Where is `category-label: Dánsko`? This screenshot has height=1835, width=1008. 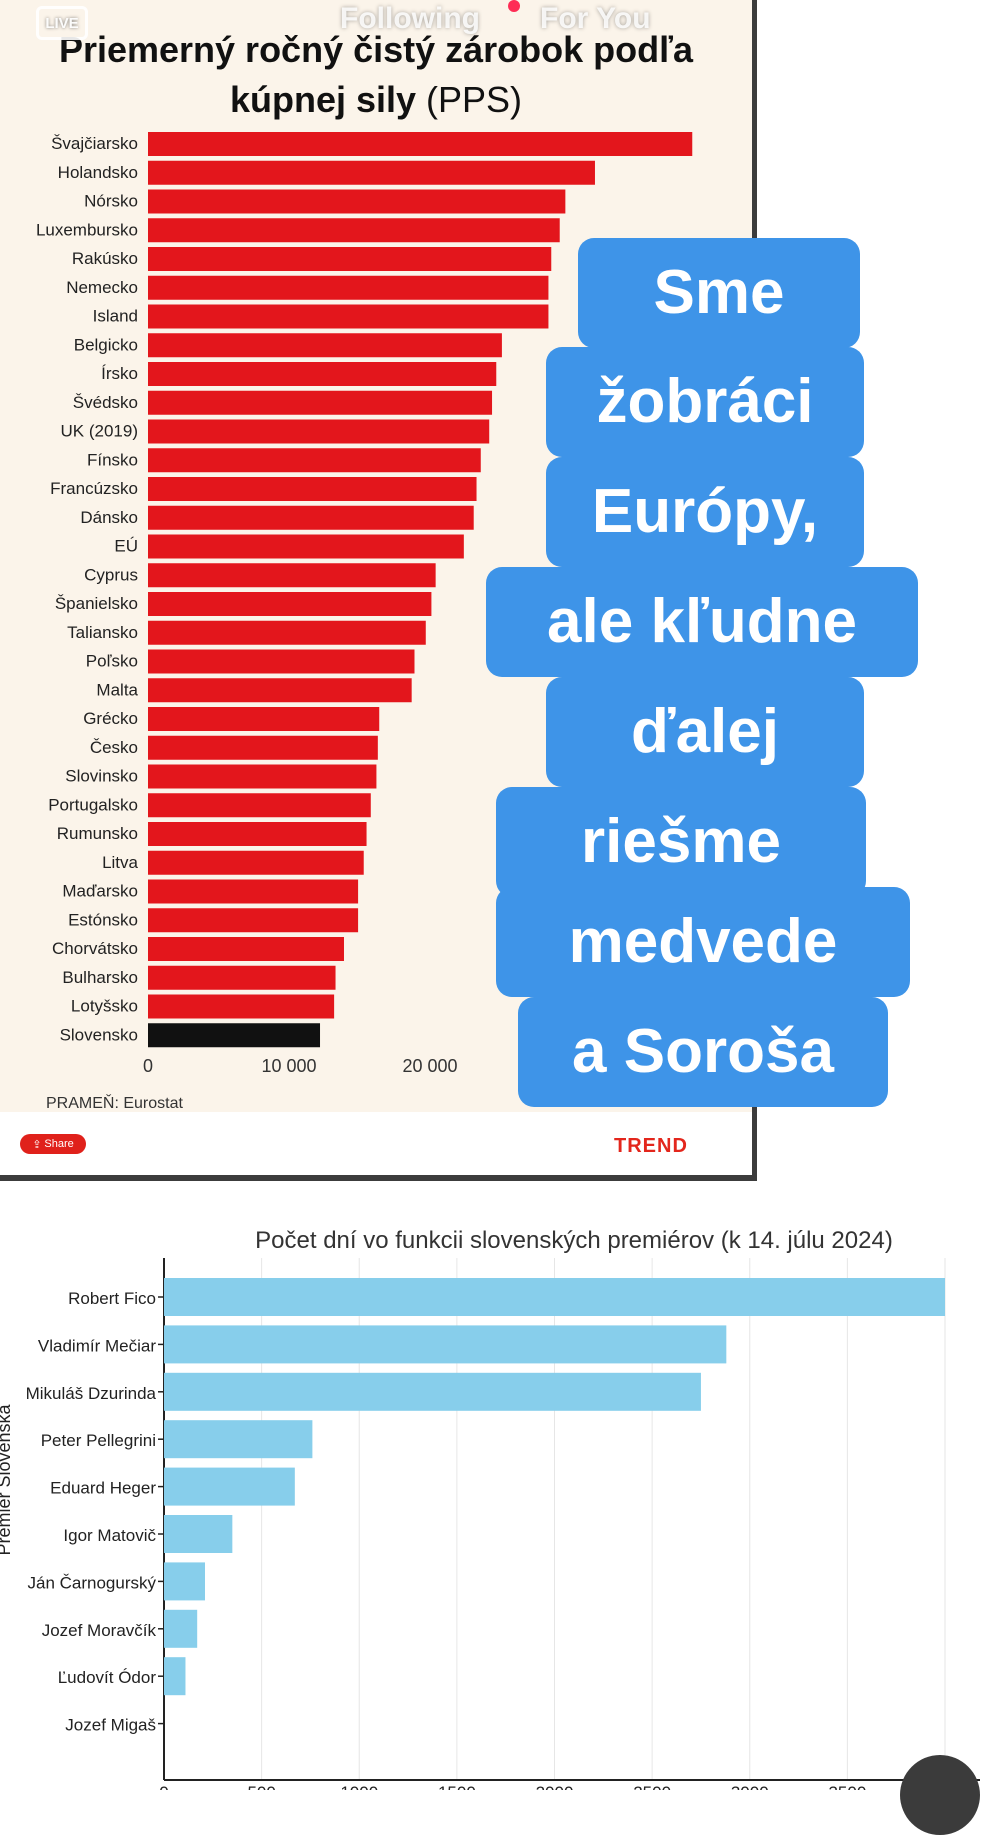
category-label: Dánsko is located at coordinates (109, 517).